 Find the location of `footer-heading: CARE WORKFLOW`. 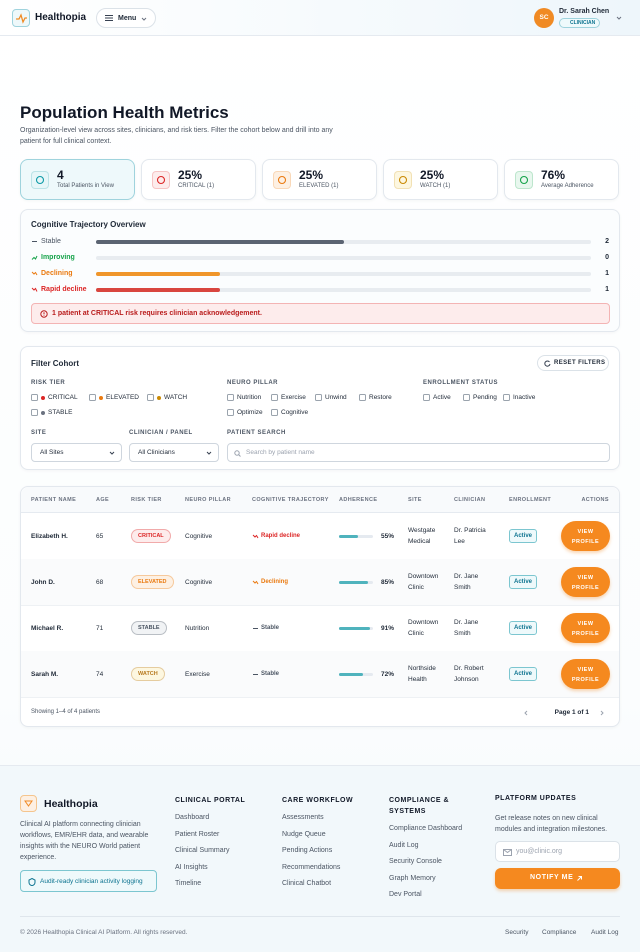

footer-heading: CARE WORKFLOW is located at coordinates (318, 800).